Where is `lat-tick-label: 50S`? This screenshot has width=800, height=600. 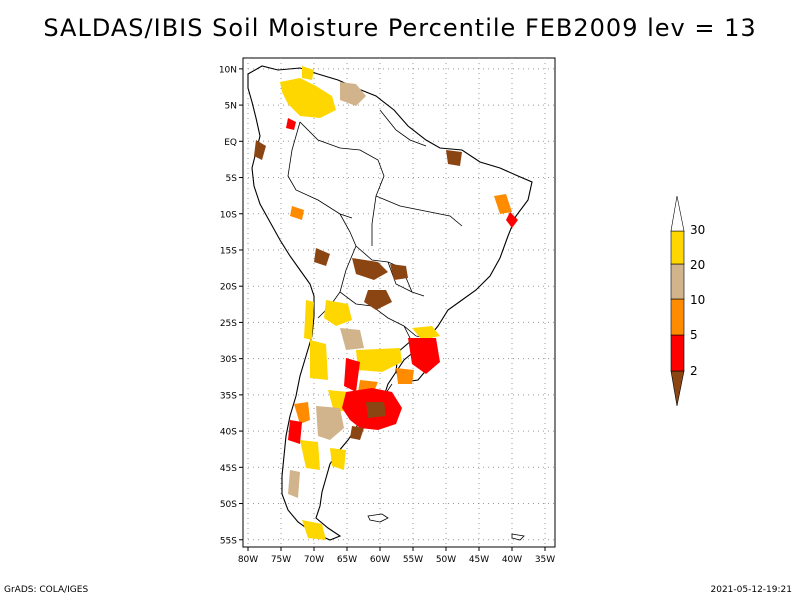 lat-tick-label: 50S is located at coordinates (228, 505).